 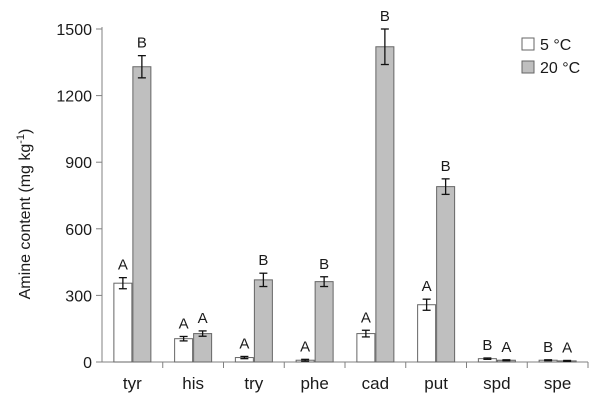 I want to click on bar-tyr-20c, so click(x=142, y=214).